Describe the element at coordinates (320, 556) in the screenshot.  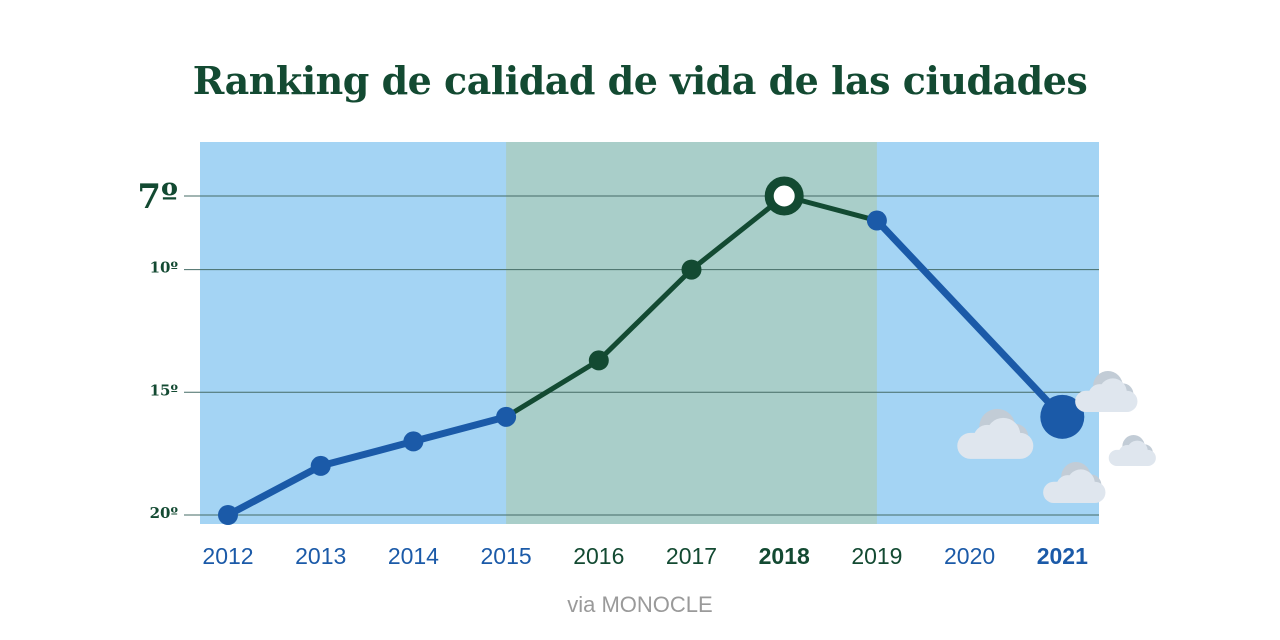
I see `x-tick-label: 2013` at that location.